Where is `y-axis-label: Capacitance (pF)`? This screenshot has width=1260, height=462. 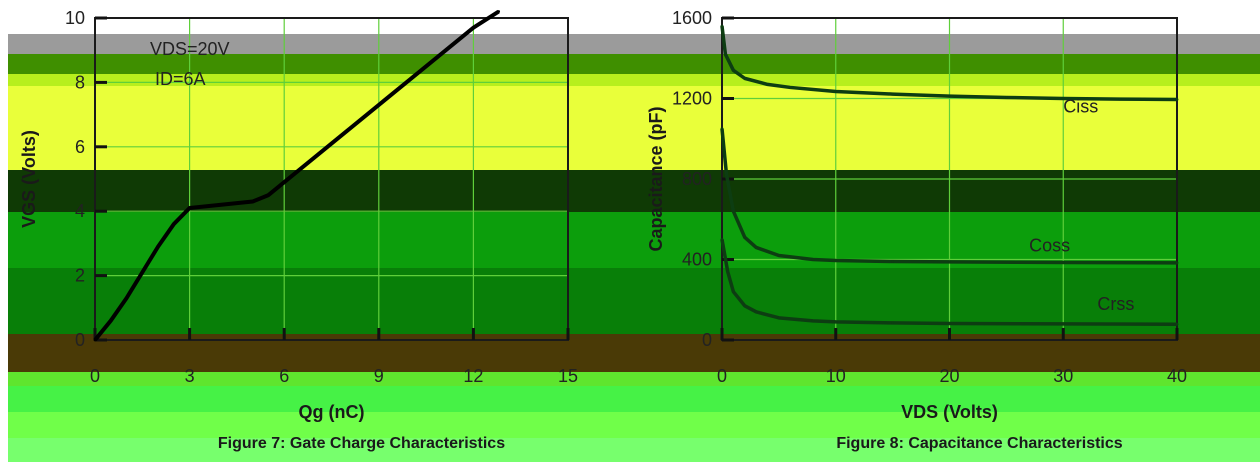 y-axis-label: Capacitance (pF) is located at coordinates (656, 178).